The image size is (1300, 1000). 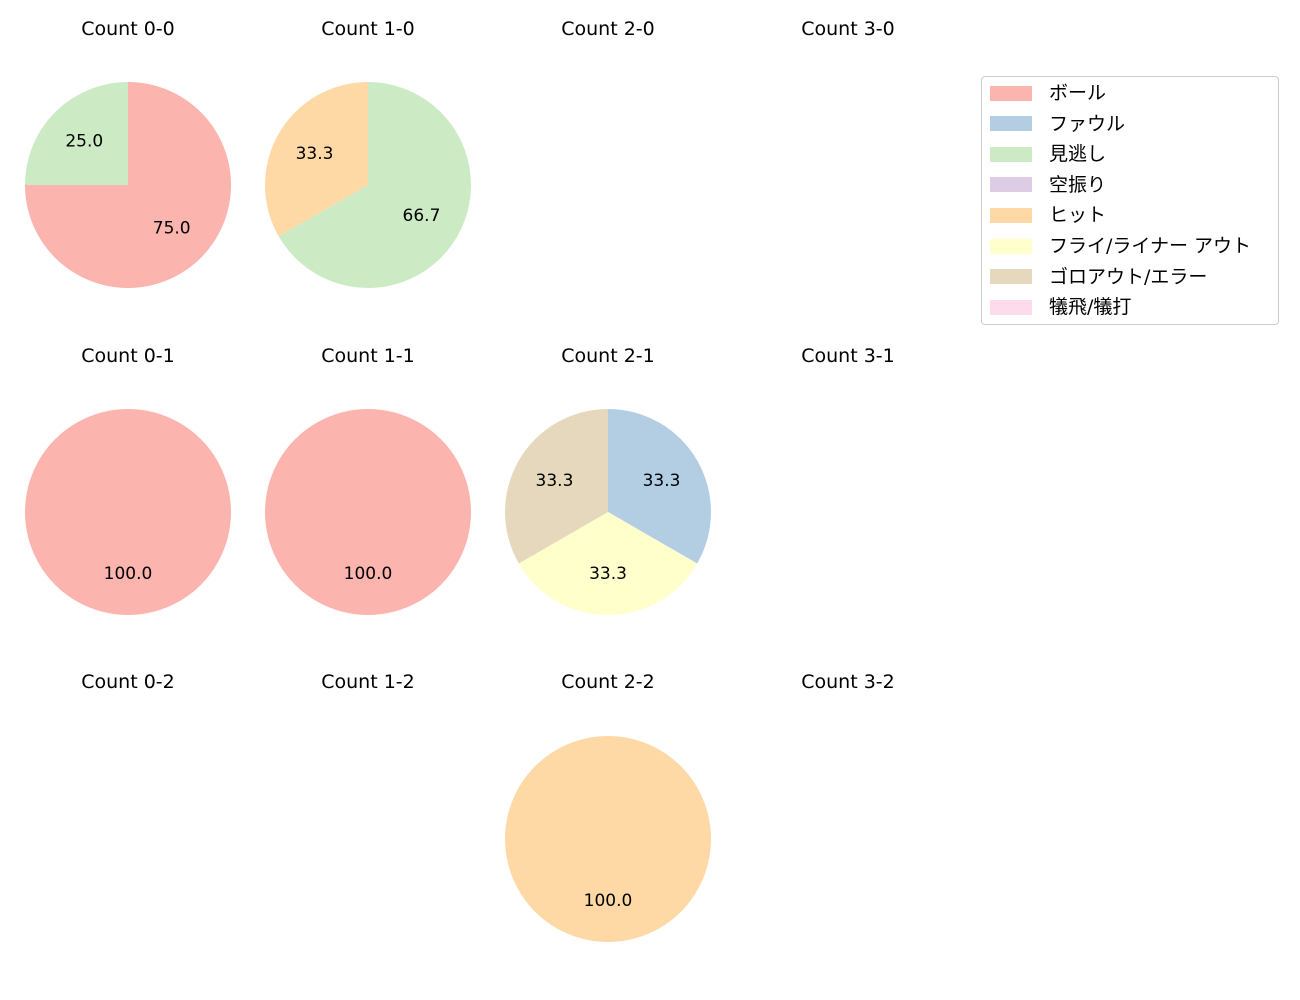 I want to click on subplot-count-3-0: Count 3-0, so click(x=848, y=29).